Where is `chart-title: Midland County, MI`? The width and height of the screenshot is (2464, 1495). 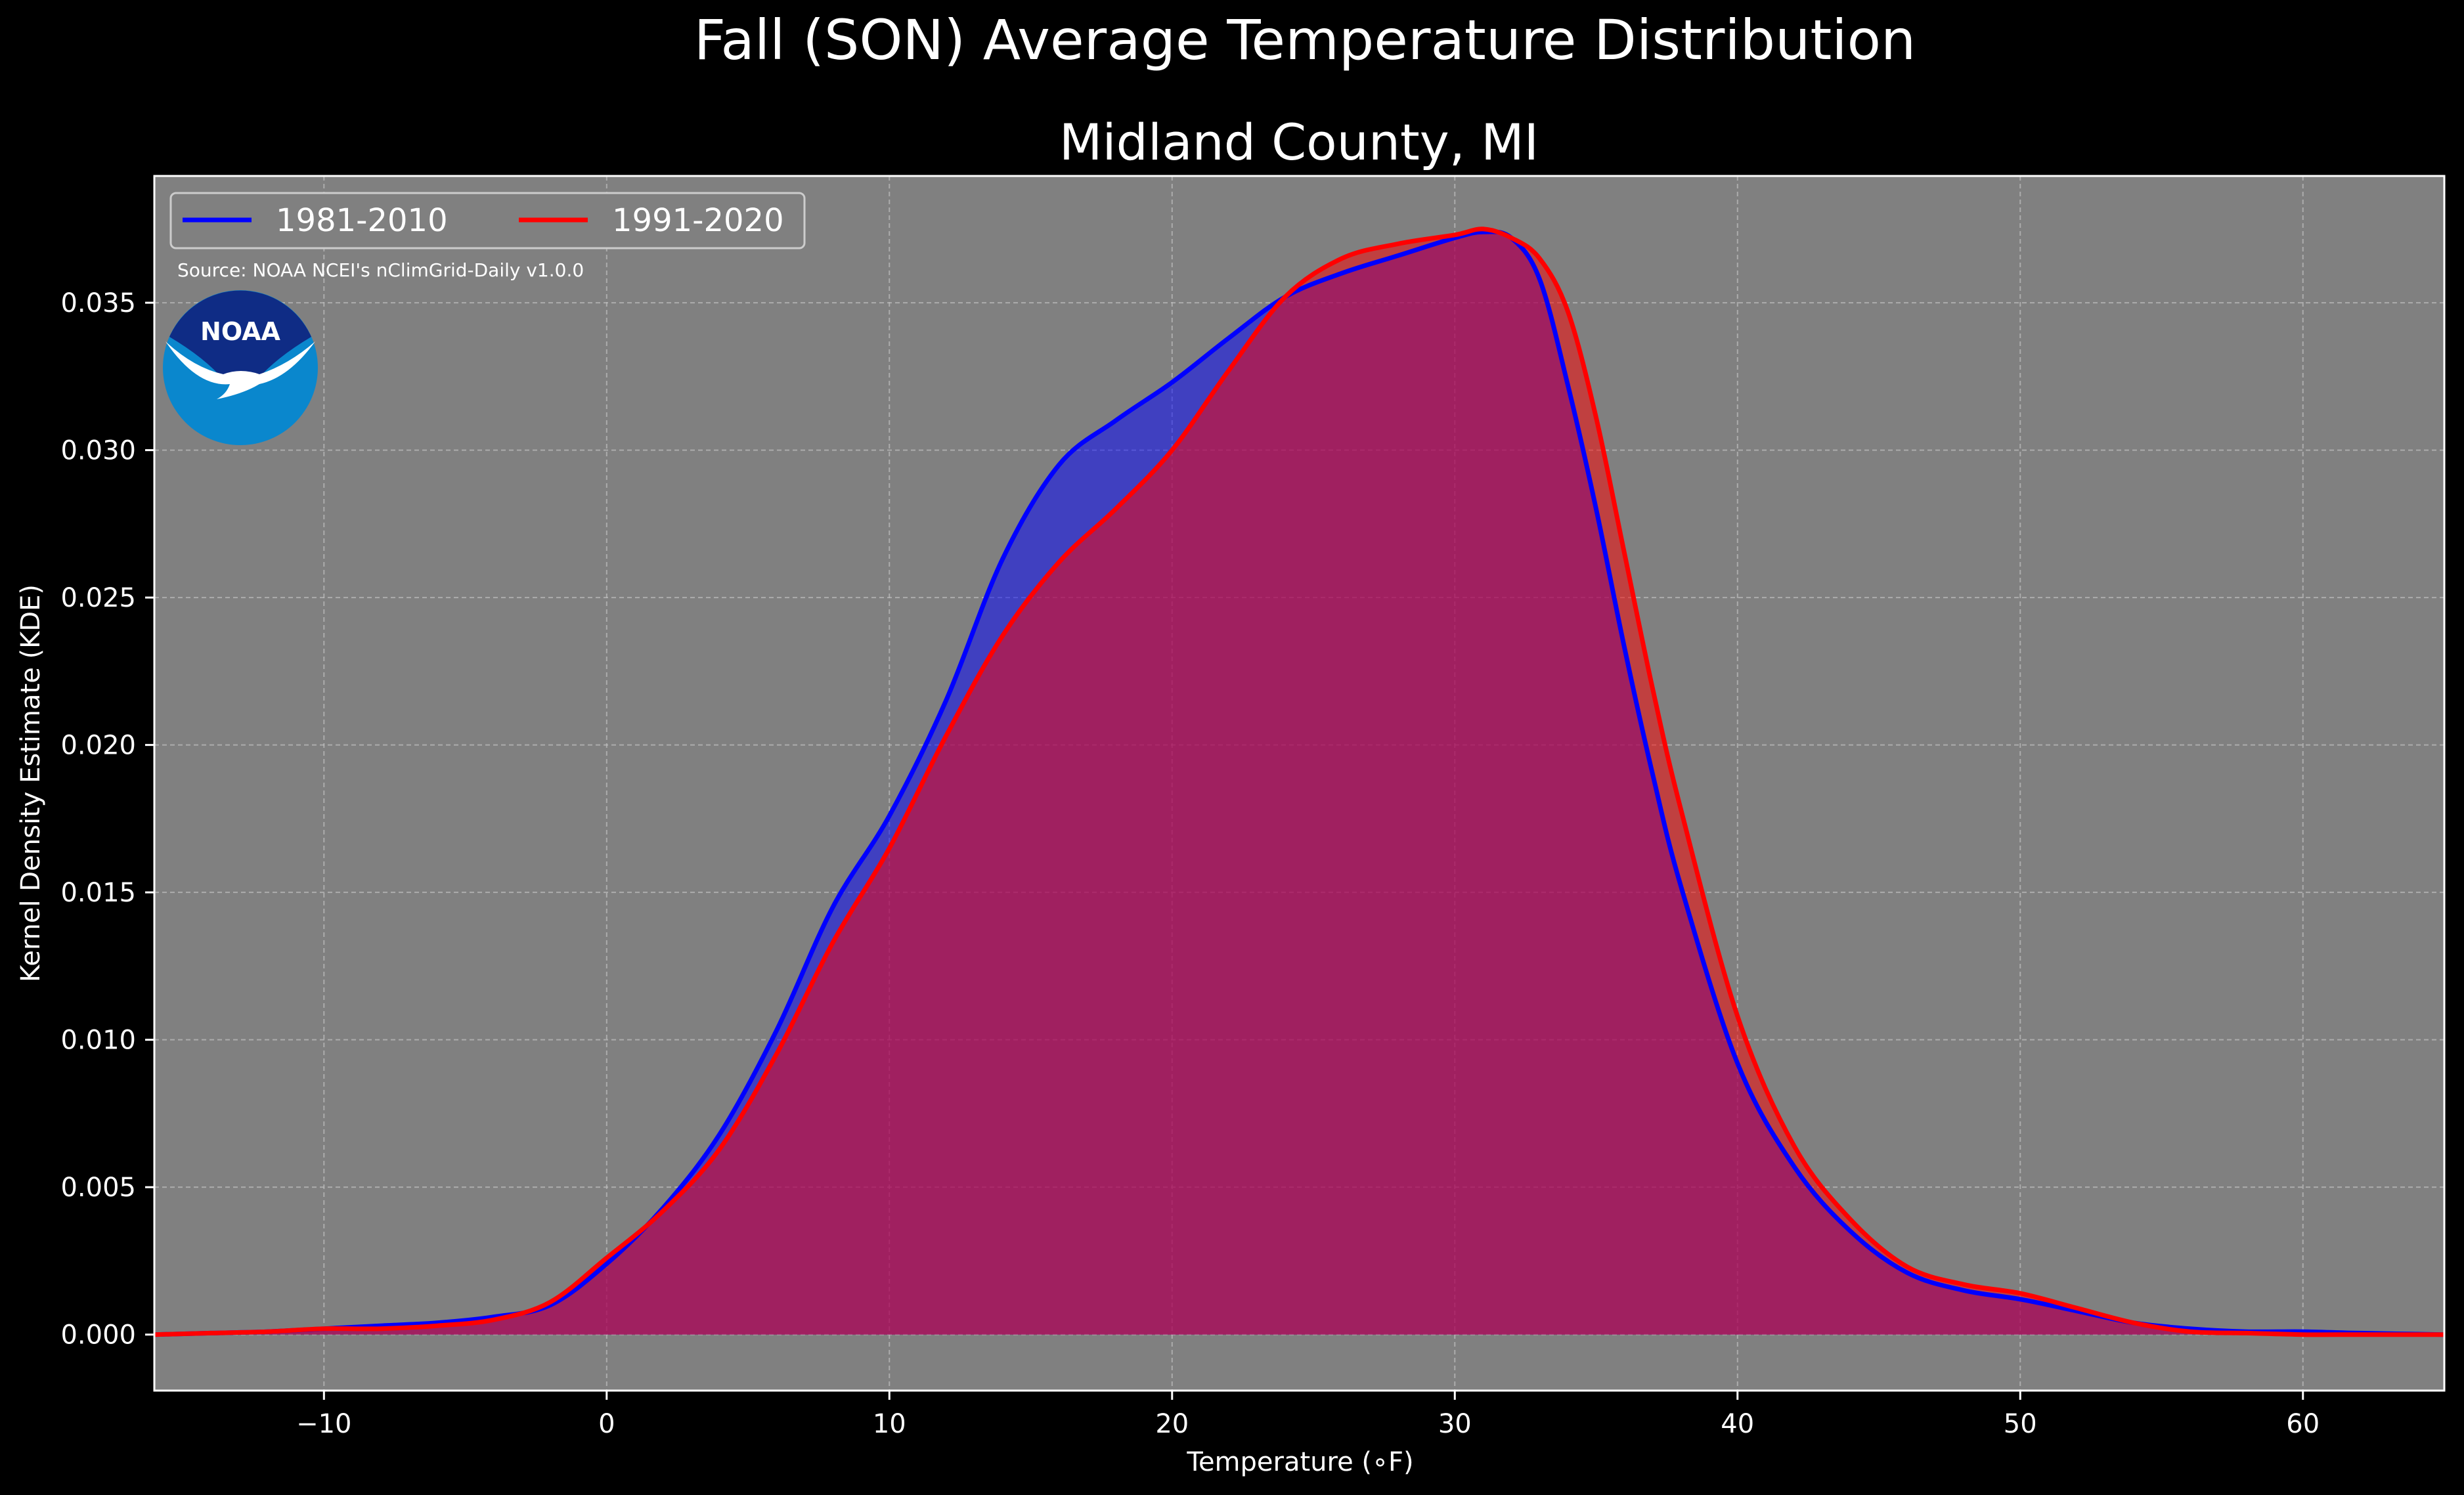 chart-title: Midland County, MI is located at coordinates (1299, 142).